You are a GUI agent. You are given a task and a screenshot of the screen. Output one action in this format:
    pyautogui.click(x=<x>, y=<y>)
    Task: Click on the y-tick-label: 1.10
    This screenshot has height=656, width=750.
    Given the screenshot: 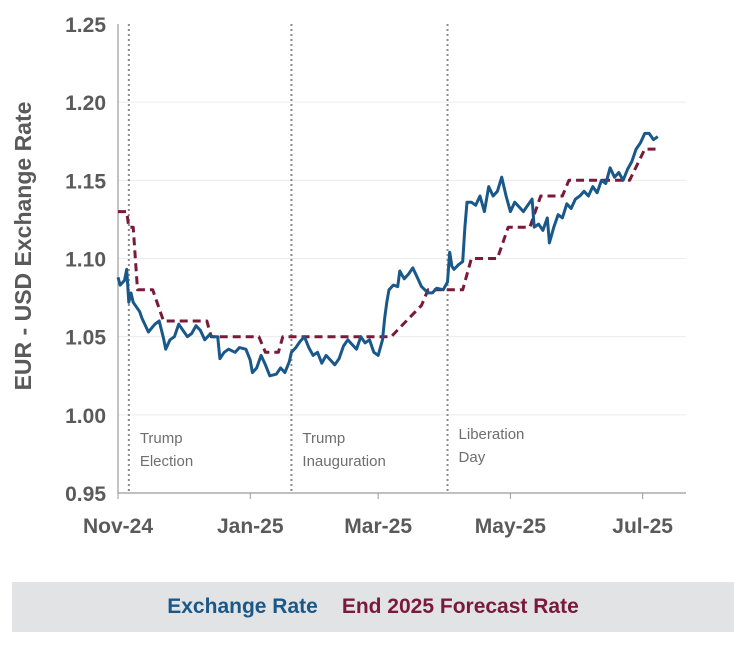 What is the action you would take?
    pyautogui.click(x=85, y=260)
    